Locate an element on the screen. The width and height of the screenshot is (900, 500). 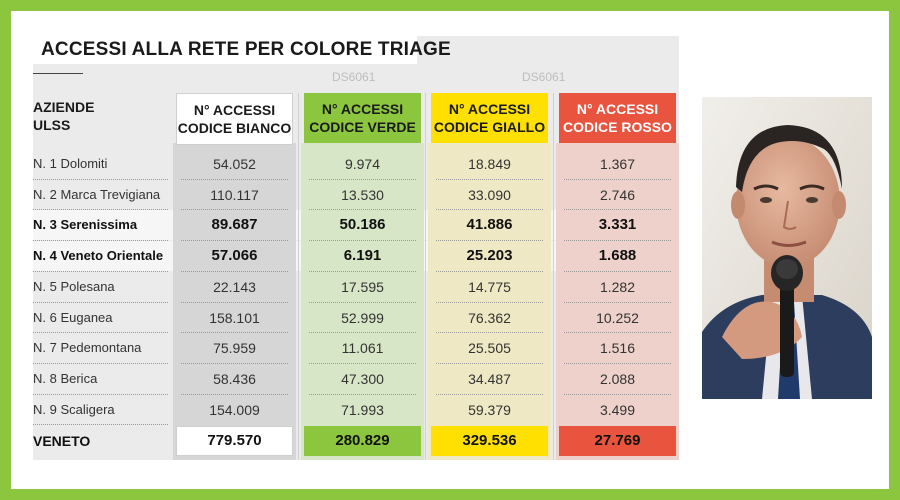
table-cell: 22.143 is located at coordinates (234, 286).